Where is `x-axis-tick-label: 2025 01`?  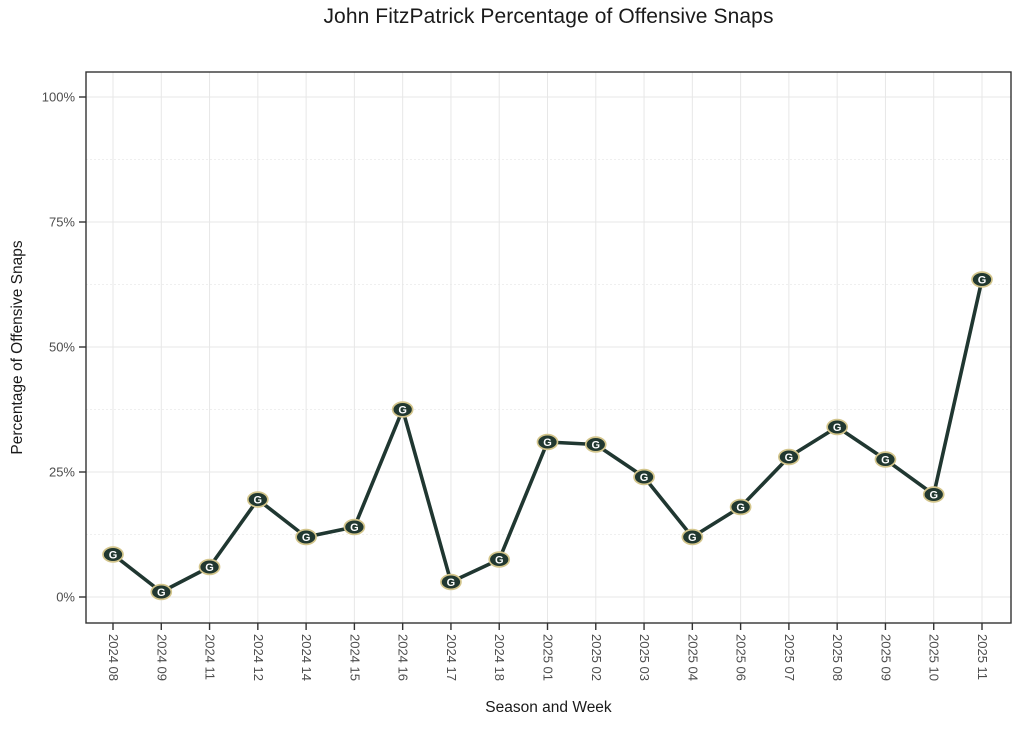 x-axis-tick-label: 2025 01 is located at coordinates (548, 657).